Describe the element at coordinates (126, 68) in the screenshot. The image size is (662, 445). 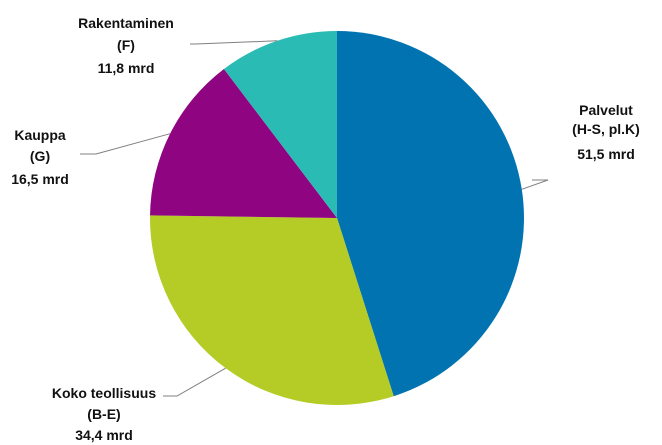
I see `label-rakentaminen-value: 11,8 mrd` at that location.